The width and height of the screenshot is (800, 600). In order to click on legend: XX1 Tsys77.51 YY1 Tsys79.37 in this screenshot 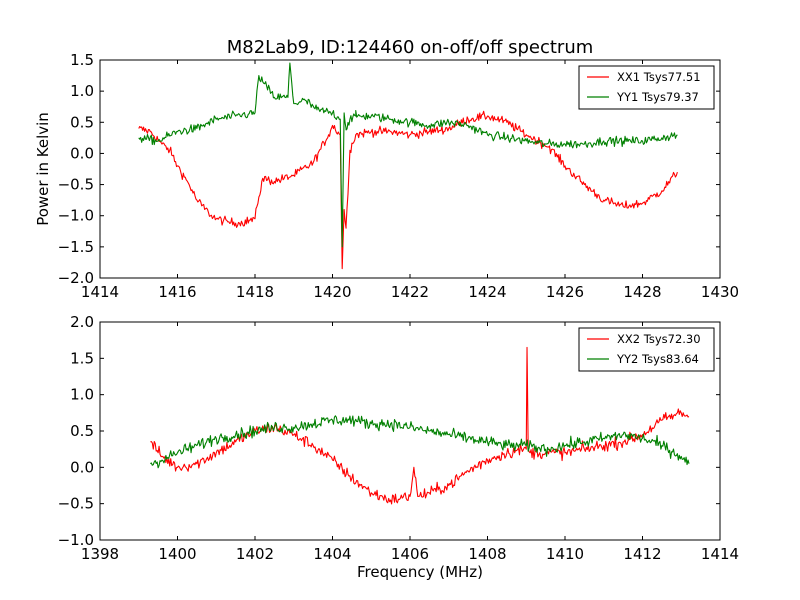, I will do `click(646, 87)`.